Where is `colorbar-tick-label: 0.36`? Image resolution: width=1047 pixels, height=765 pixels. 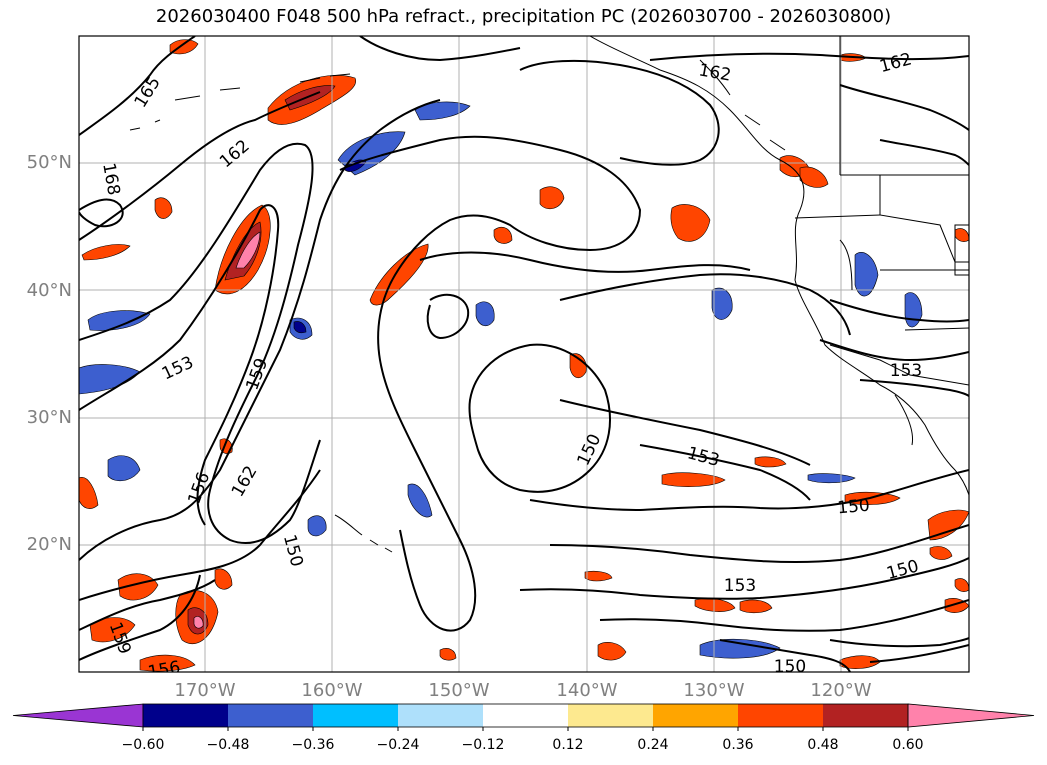
colorbar-tick-label: 0.36 is located at coordinates (738, 745).